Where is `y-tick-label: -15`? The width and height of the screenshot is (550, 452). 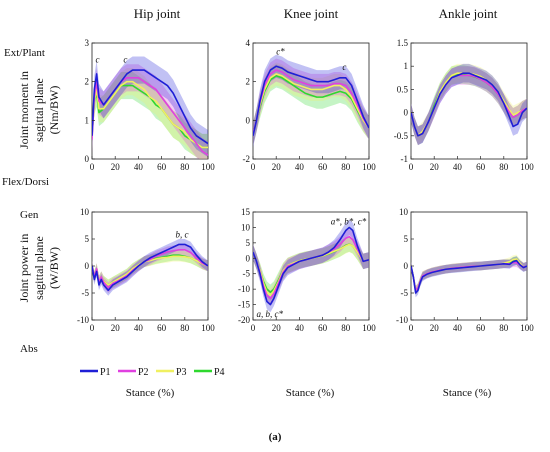 y-tick-label: -15 is located at coordinates (244, 305).